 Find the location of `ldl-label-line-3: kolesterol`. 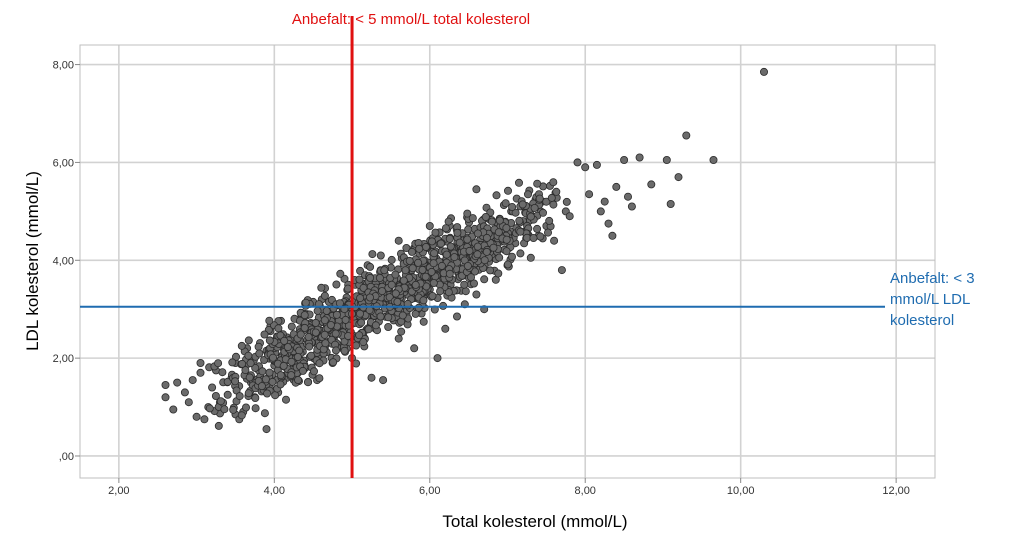

ldl-label-line-3: kolesterol is located at coordinates (922, 320).